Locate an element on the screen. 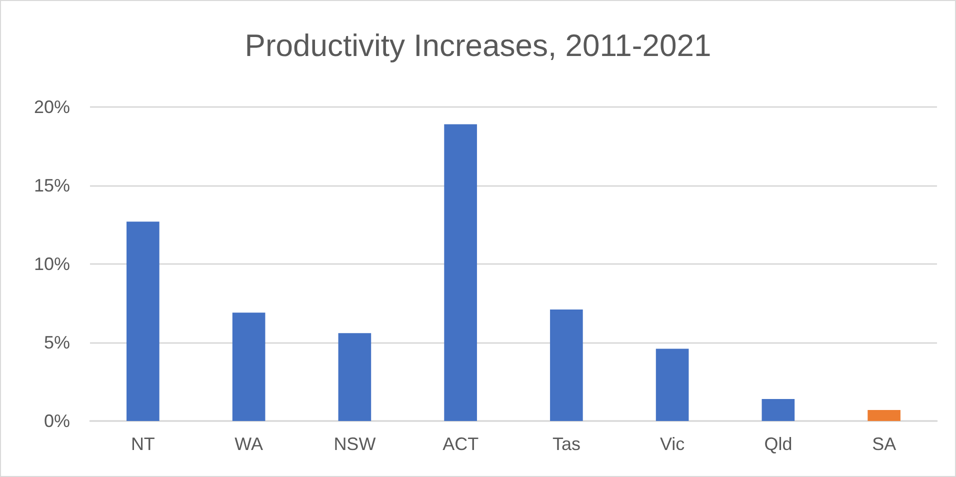  x-tick-label: Vic is located at coordinates (672, 444).